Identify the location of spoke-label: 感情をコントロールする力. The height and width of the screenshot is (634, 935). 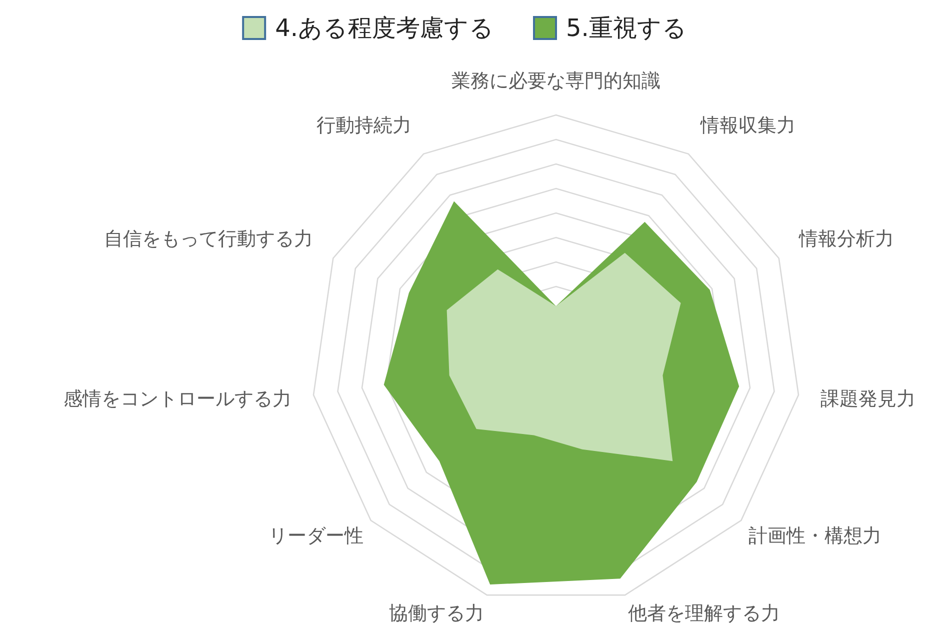
(178, 399).